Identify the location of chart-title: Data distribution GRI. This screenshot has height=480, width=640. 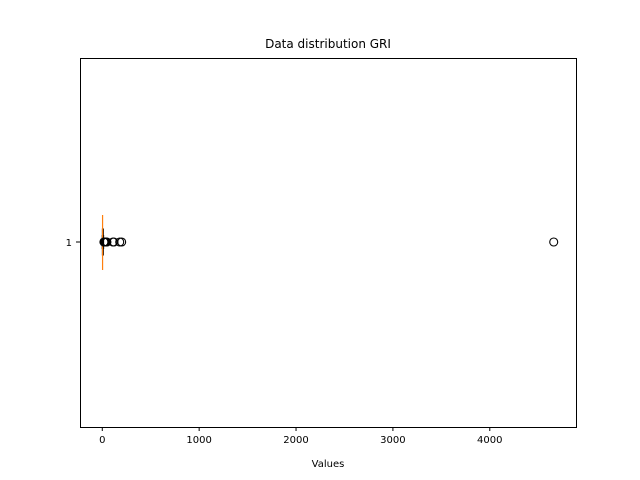
(328, 44).